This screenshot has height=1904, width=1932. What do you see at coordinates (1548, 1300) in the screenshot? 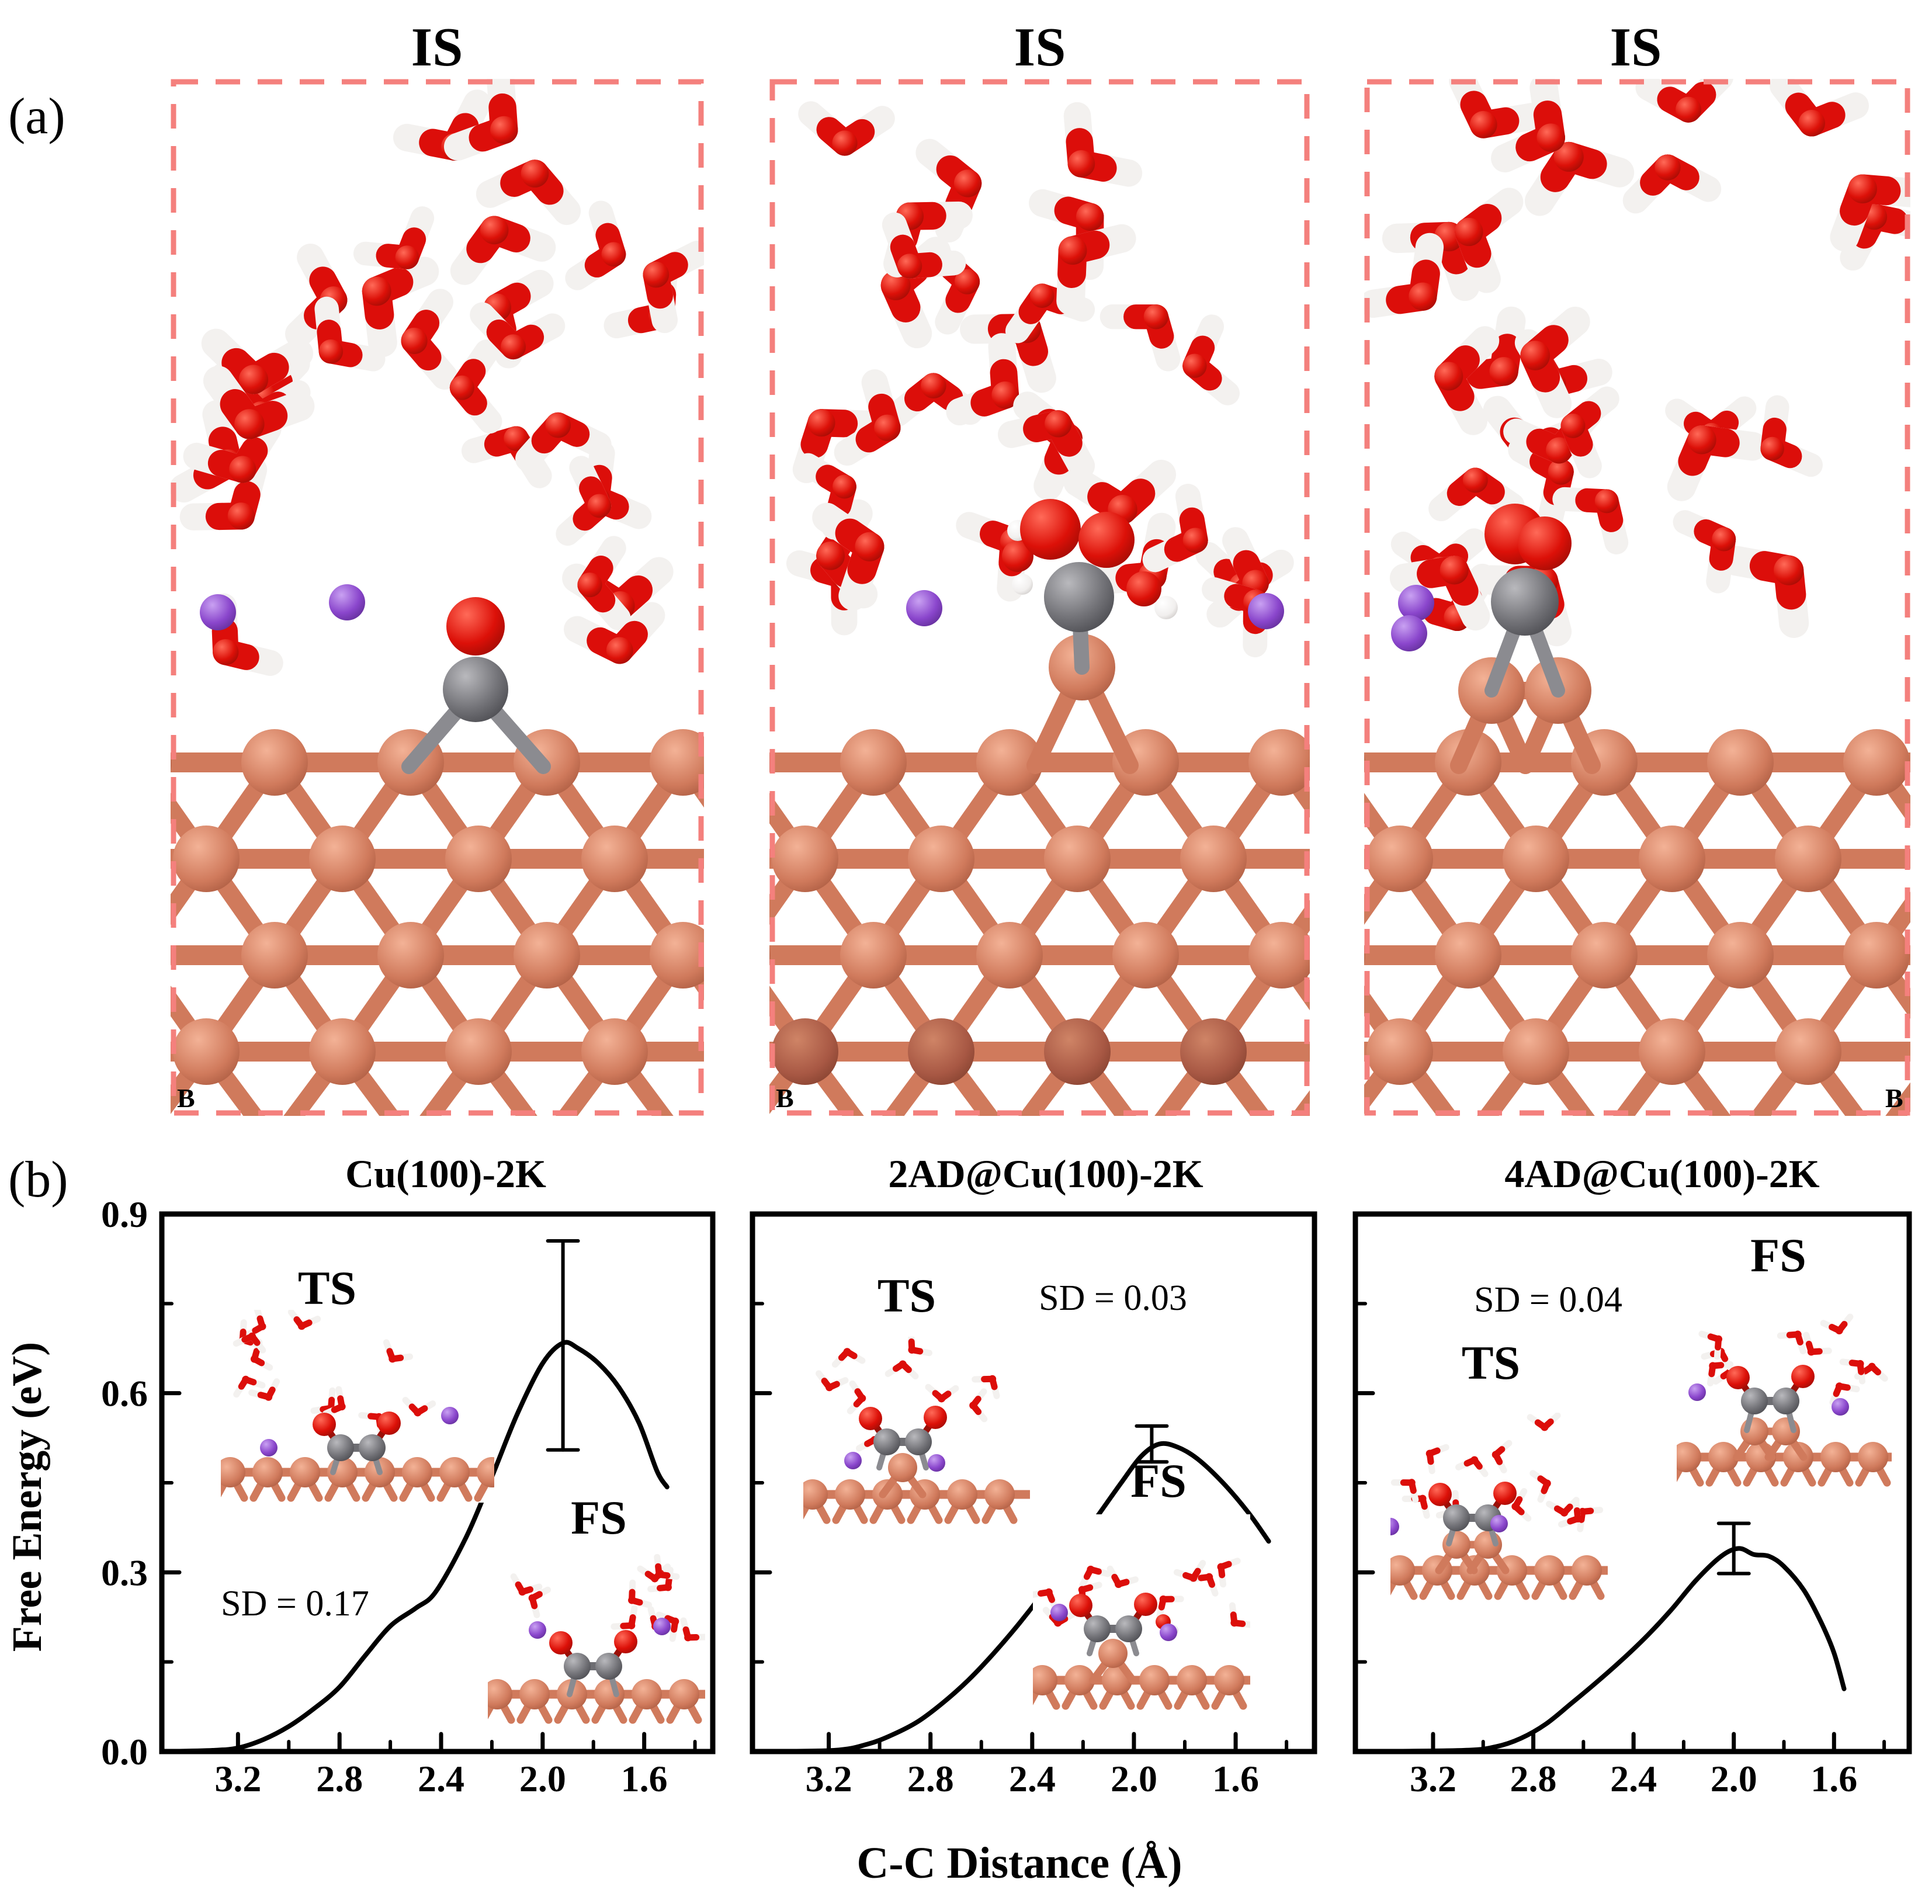
I see `chart-3-sd-label: SD = 0.04` at bounding box center [1548, 1300].